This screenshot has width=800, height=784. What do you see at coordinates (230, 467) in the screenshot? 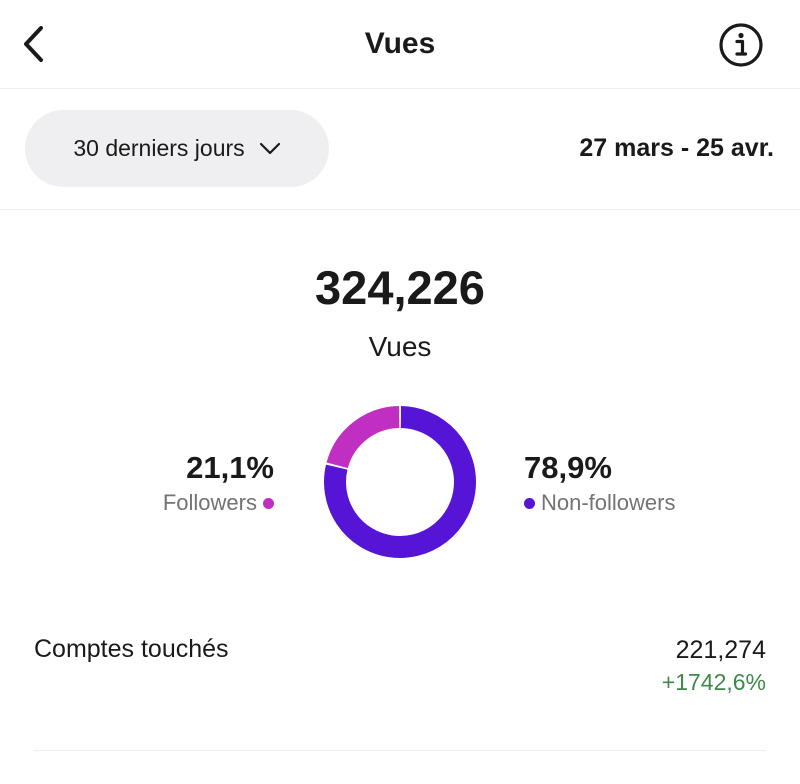
I see `followers-percent: 21,1%` at bounding box center [230, 467].